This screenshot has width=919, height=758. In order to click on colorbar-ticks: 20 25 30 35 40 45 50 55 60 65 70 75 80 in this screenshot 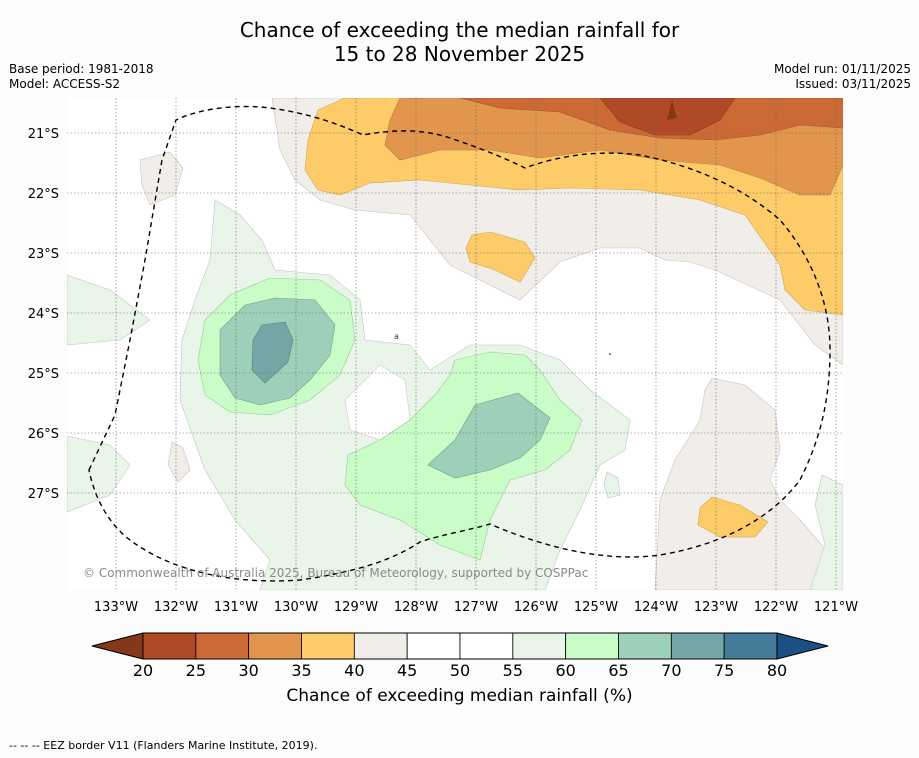, I will do `click(460, 670)`.